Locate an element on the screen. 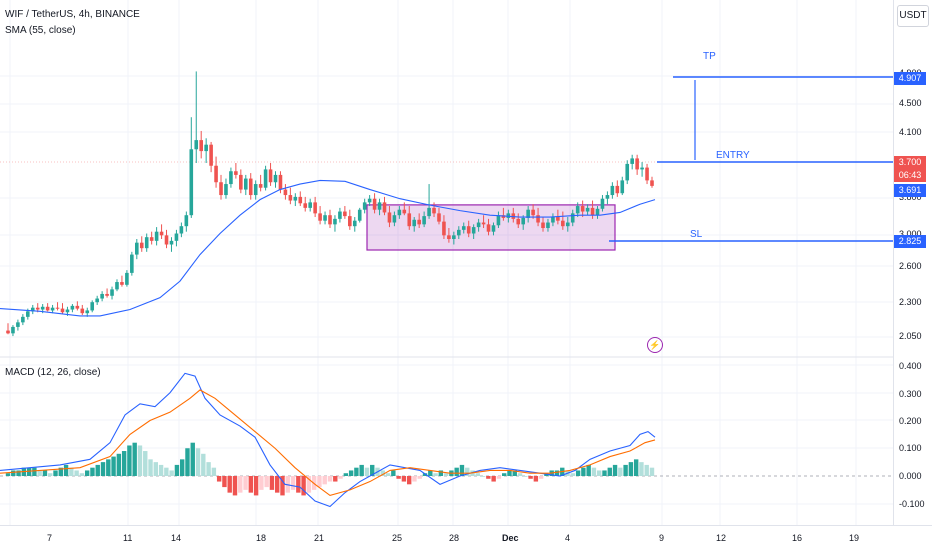 The height and width of the screenshot is (551, 932). time-axis is located at coordinates (466, 538).